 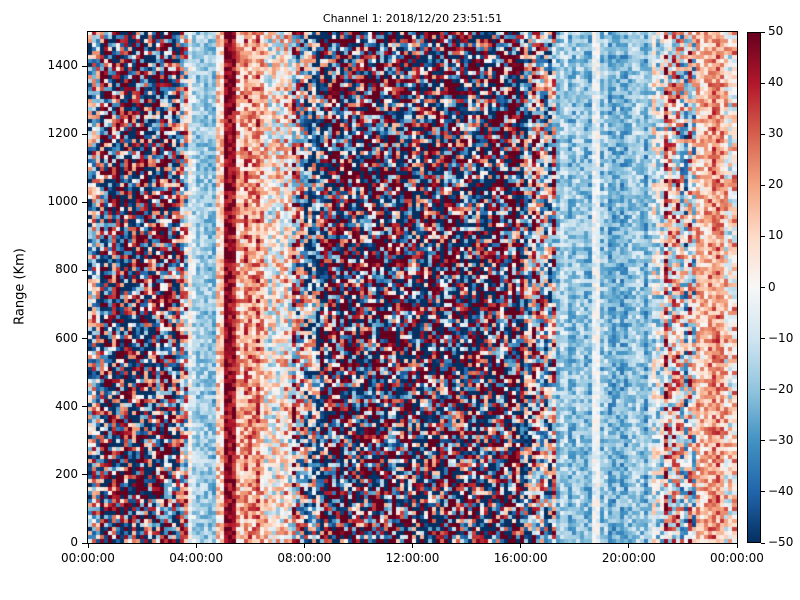 I want to click on y-tick-label: 200, so click(x=66, y=473).